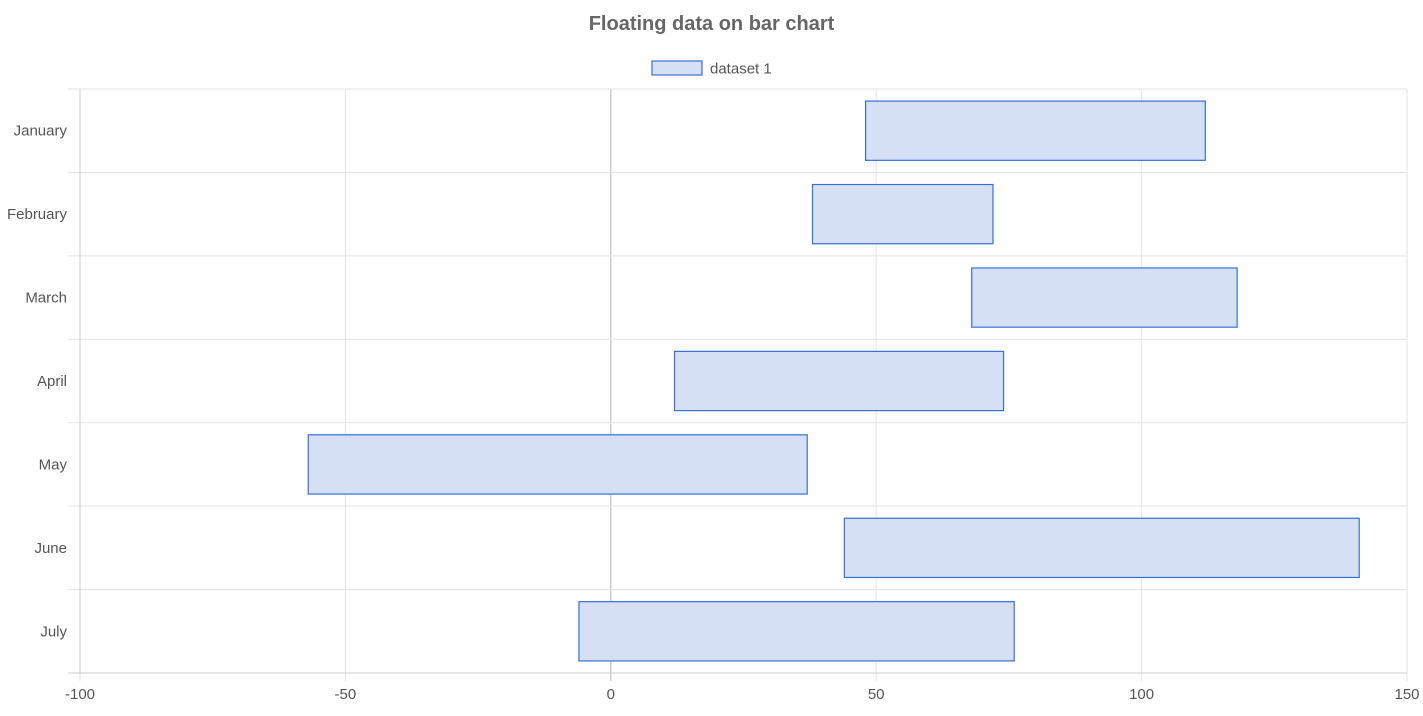 The height and width of the screenshot is (716, 1423). I want to click on y-tick-label: April, so click(52, 381).